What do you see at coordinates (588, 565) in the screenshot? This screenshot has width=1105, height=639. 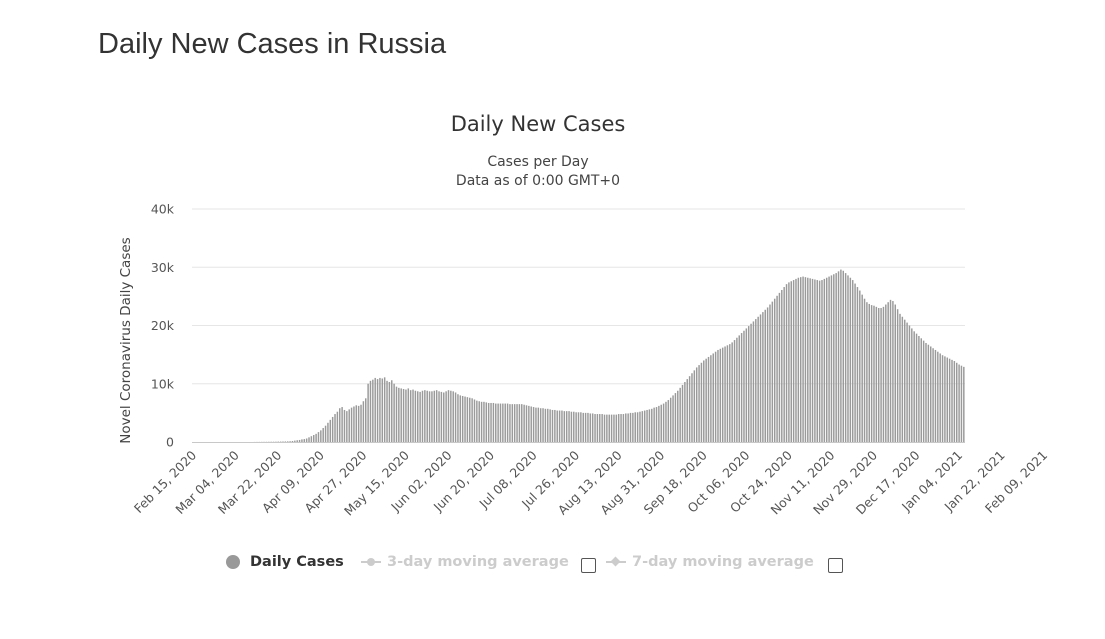 I see `toggle-3-day-average-checkbox` at bounding box center [588, 565].